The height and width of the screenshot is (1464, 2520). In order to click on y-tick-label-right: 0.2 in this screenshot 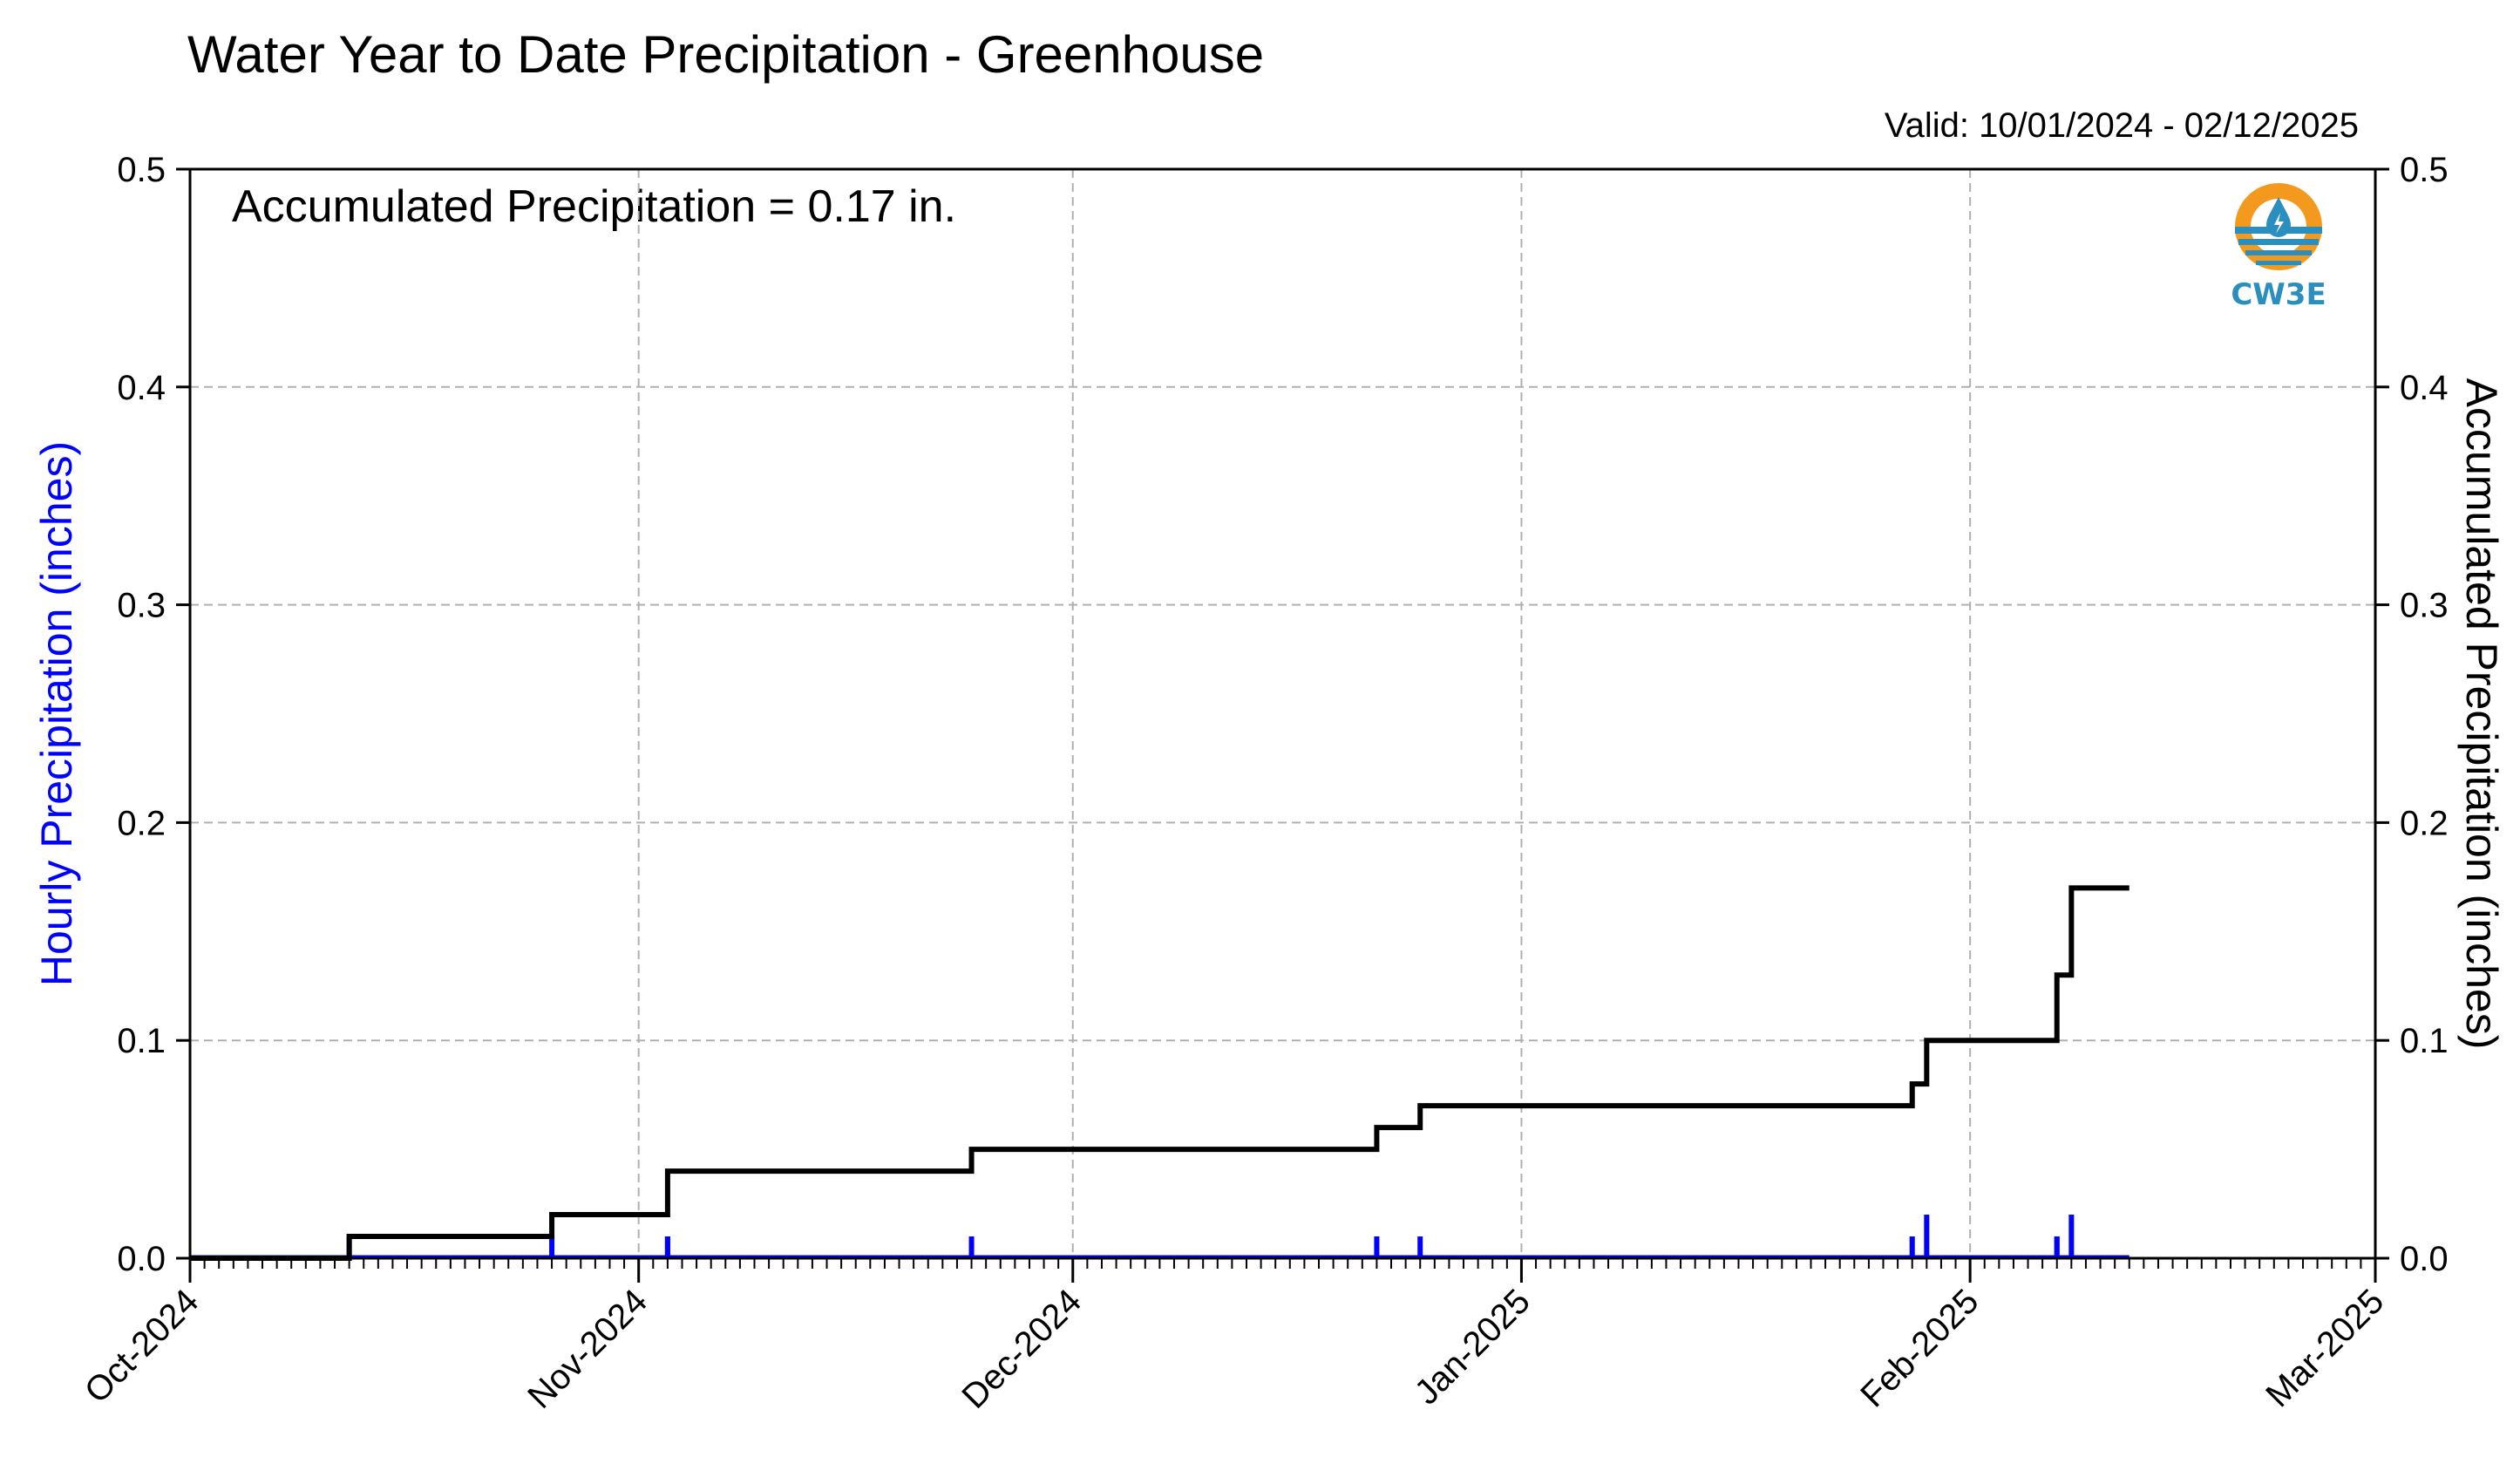, I will do `click(2424, 823)`.